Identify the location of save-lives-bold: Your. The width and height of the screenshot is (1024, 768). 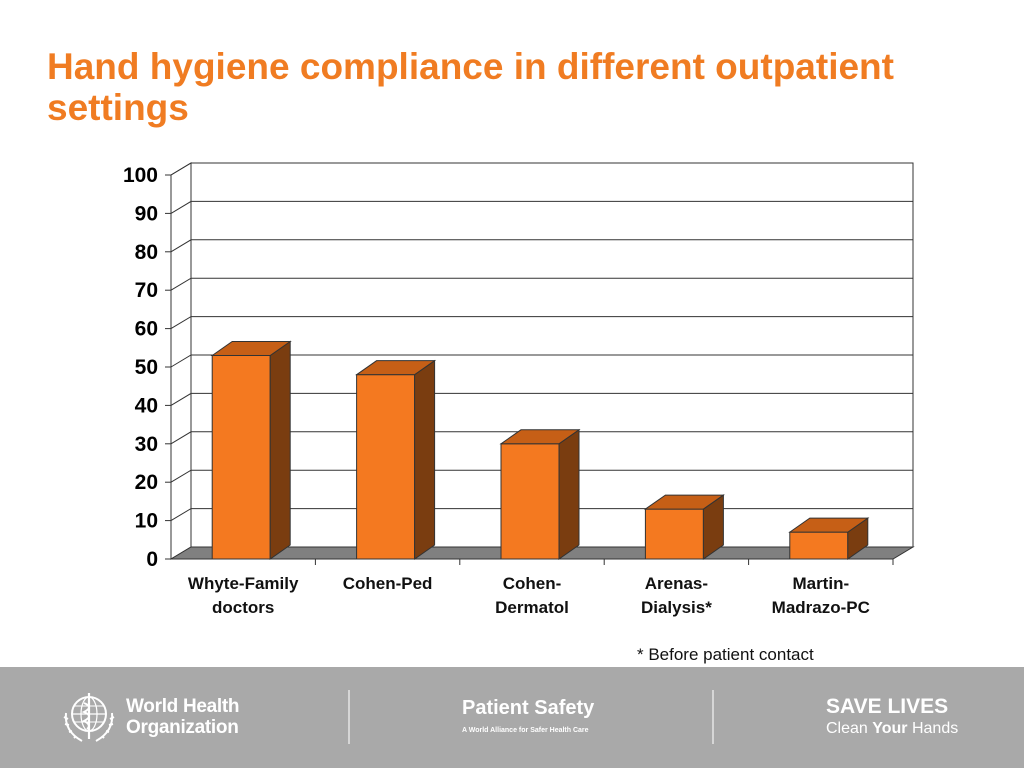
(890, 728).